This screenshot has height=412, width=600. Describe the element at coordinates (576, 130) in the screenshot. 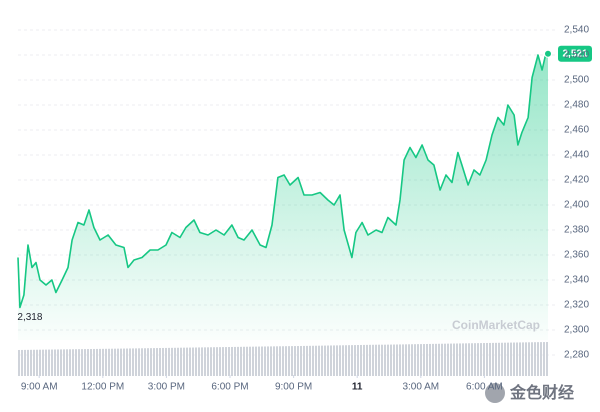

I see `y-tick-label: 2,460` at that location.